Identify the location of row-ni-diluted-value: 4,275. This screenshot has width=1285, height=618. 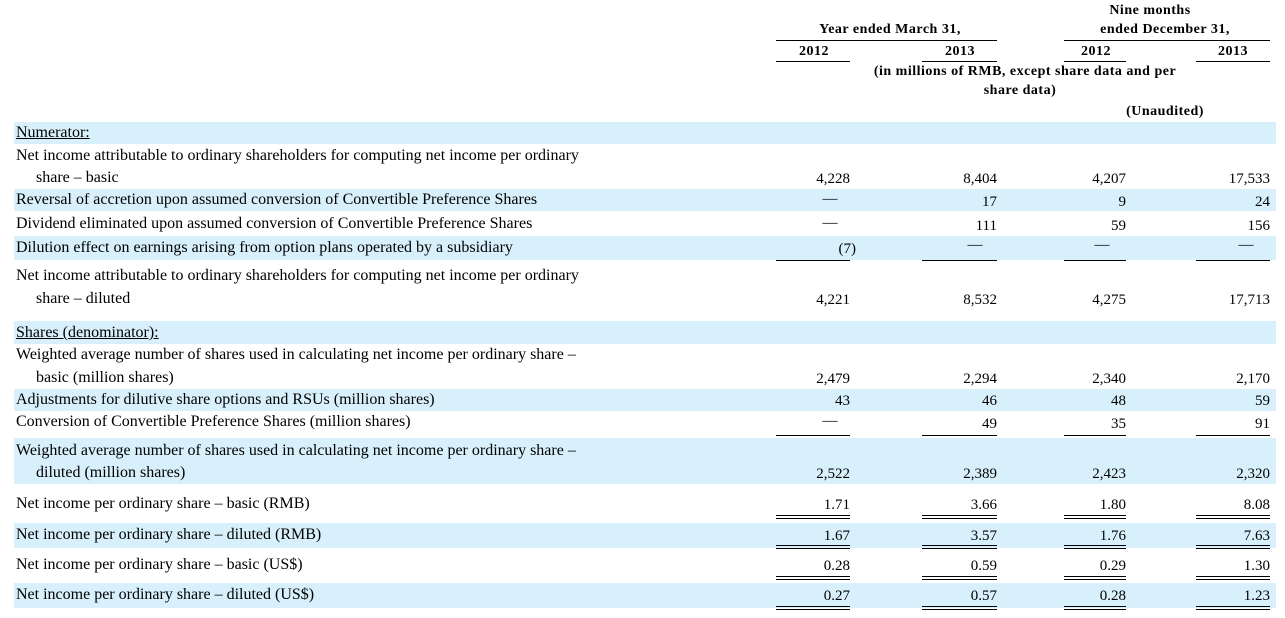
(1109, 300).